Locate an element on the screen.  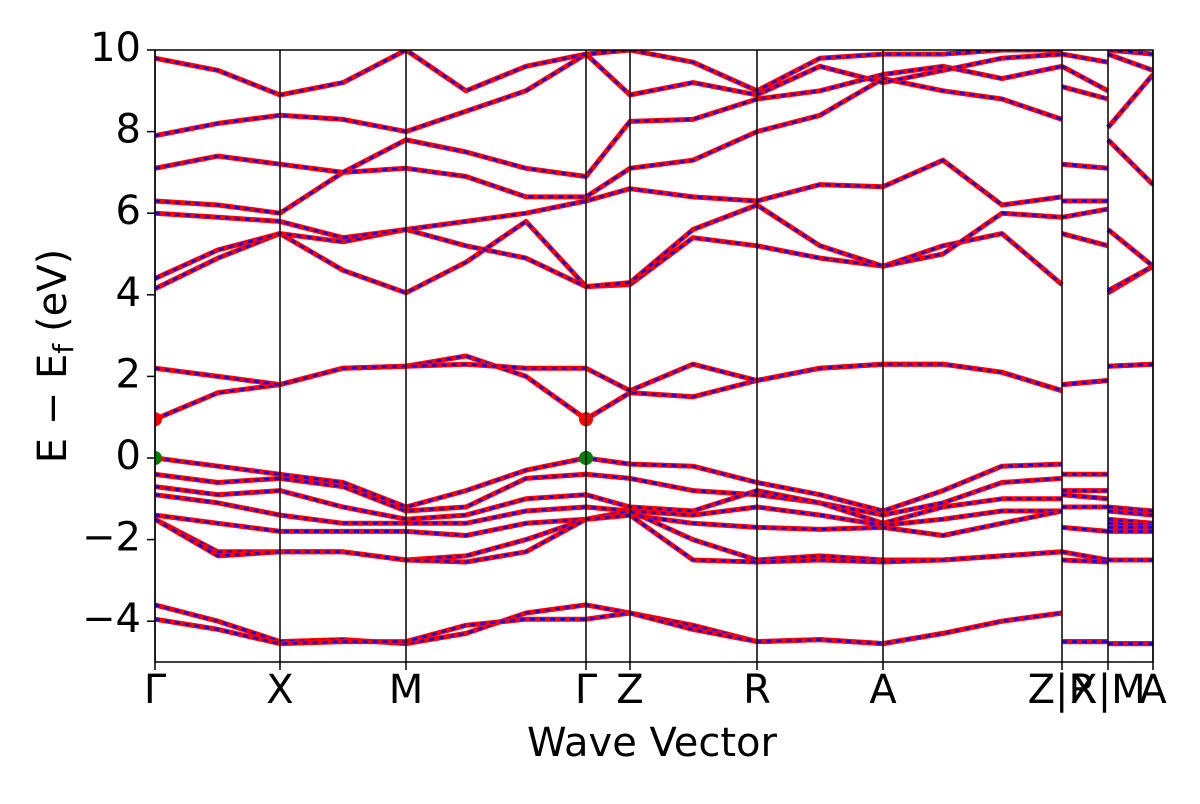
y-axis-label: E − Ef (eV) is located at coordinates (55, 356).